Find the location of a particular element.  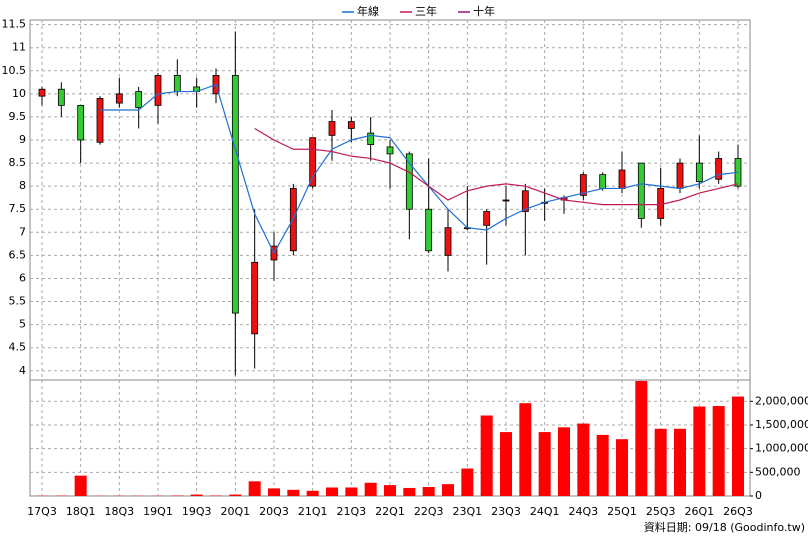

x-tick-label: 17Q3 is located at coordinates (42, 511).